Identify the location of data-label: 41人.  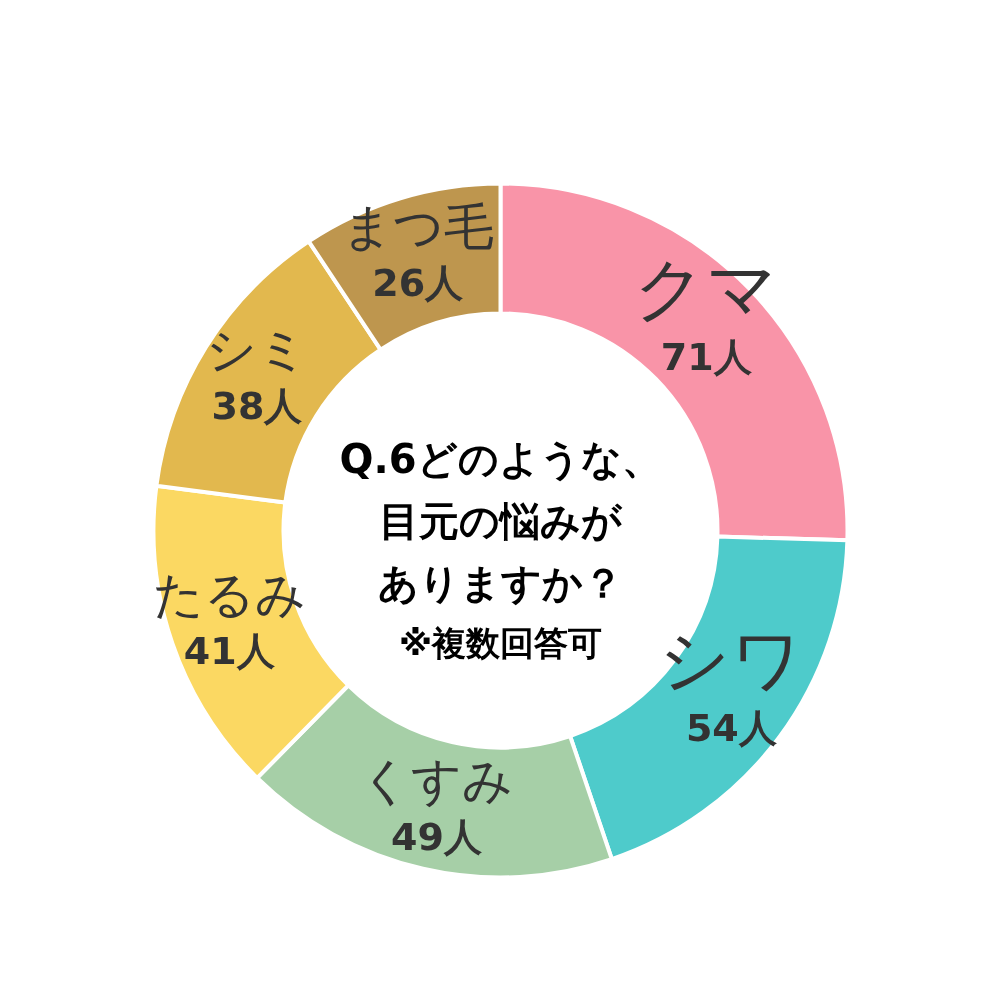
(229, 651).